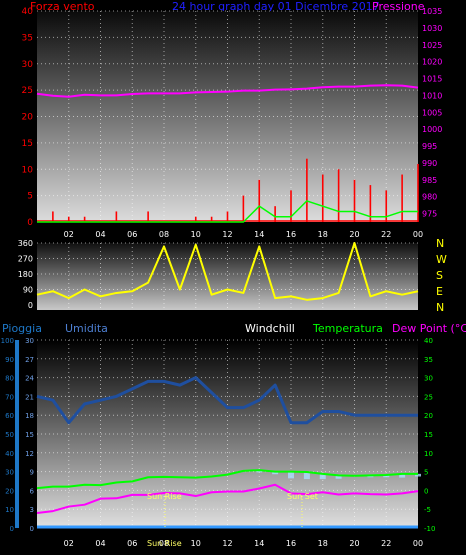 The image size is (466, 555). What do you see at coordinates (439, 291) in the screenshot?
I see `compass-label: E` at bounding box center [439, 291].